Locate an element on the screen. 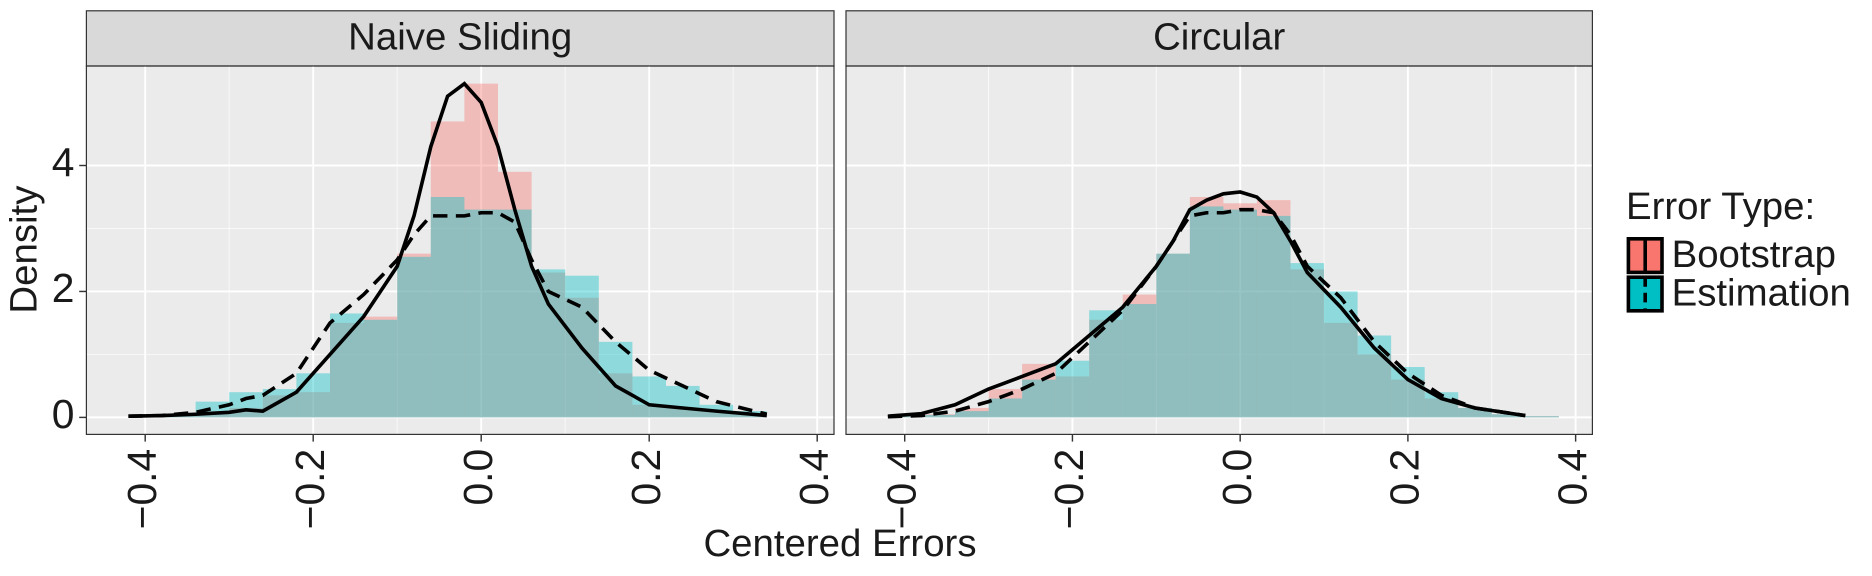 The image size is (1872, 576). y-axis-label: Density is located at coordinates (24, 249).